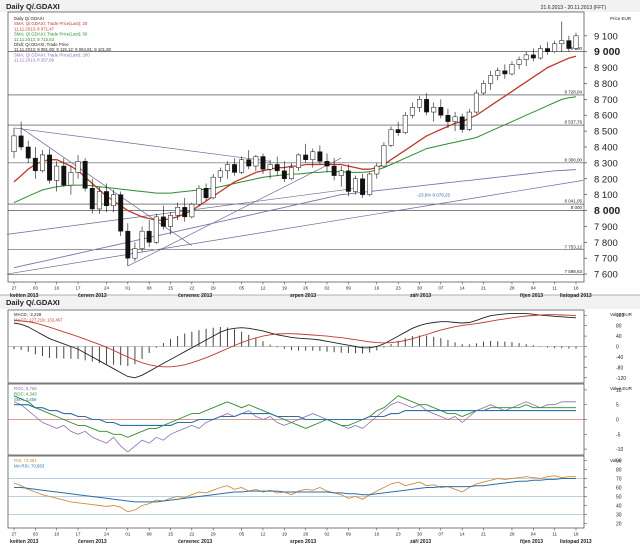 The height and width of the screenshot is (556, 640). What do you see at coordinates (512, 534) in the screenshot?
I see `x-tick-label: 28` at bounding box center [512, 534].